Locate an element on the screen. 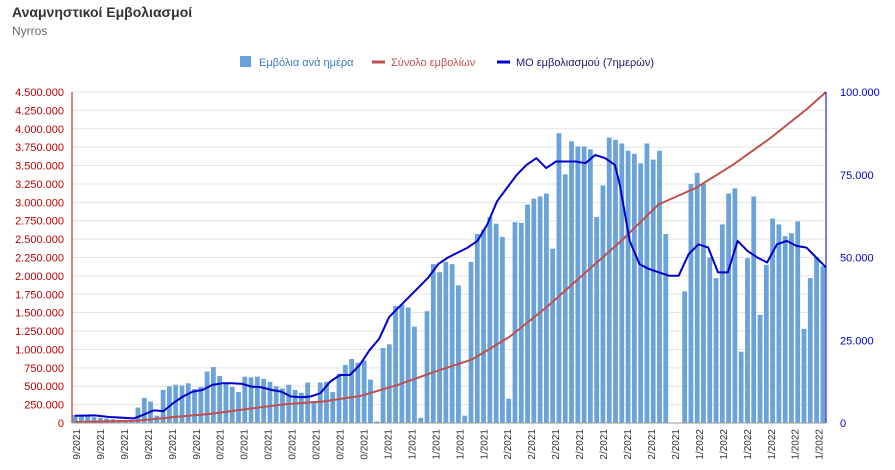 Image resolution: width=895 pixels, height=470 pixels. legend-swatch is located at coordinates (245, 61).